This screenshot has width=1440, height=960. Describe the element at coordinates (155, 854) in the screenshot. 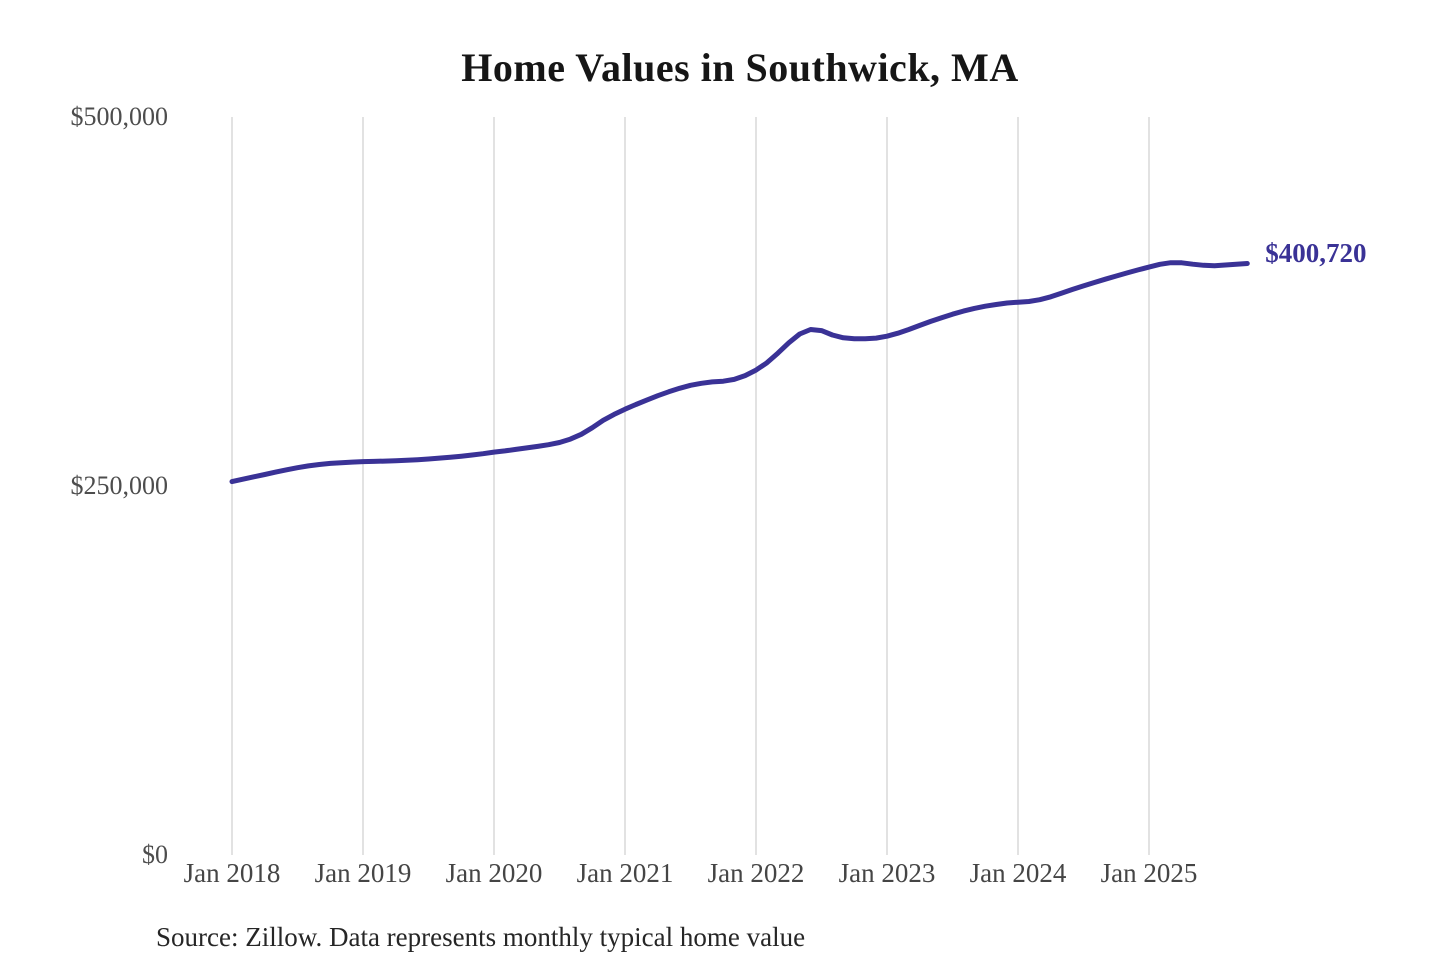

I see `y-axis-tick-label: $0` at that location.